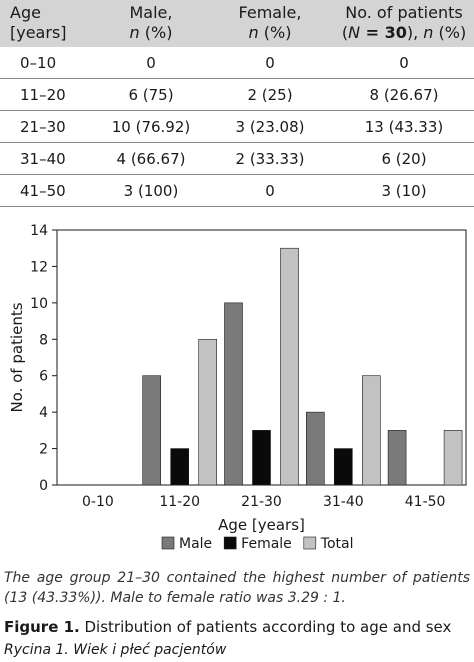 Image resolution: width=474 pixels, height=662 pixels. What do you see at coordinates (270, 94) in the screenshot?
I see `cell-female: 2 (25)` at bounding box center [270, 94].